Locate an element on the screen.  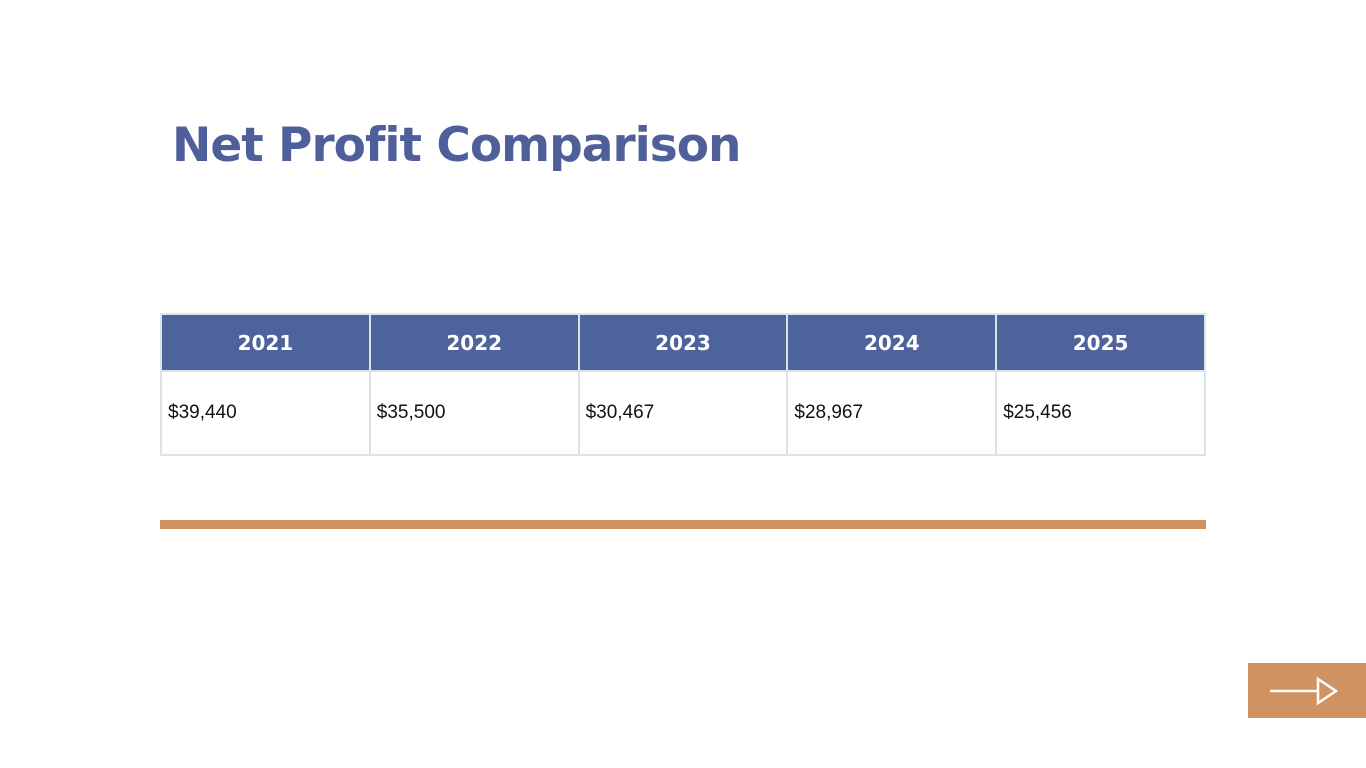
page-title: Net Profit Comparison is located at coordinates (456, 145).